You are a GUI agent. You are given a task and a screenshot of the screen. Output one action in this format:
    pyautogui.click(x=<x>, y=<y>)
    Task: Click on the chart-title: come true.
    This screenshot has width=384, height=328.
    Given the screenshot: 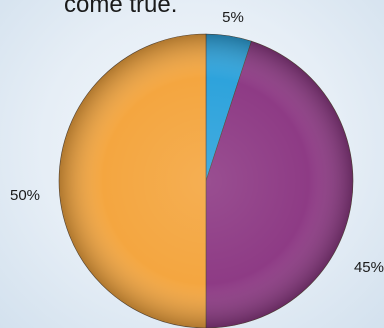 What is the action you would take?
    pyautogui.click(x=120, y=9)
    